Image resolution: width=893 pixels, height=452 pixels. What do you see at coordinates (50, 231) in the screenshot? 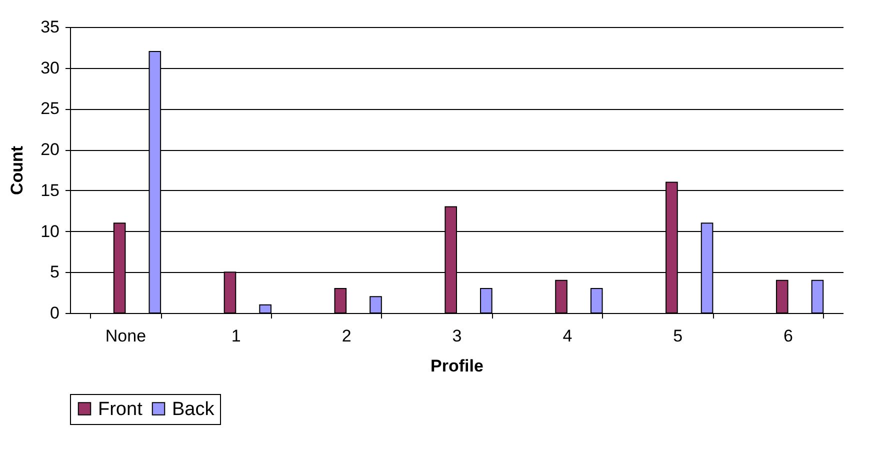
I see `y-tick-label: 10` at bounding box center [50, 231].